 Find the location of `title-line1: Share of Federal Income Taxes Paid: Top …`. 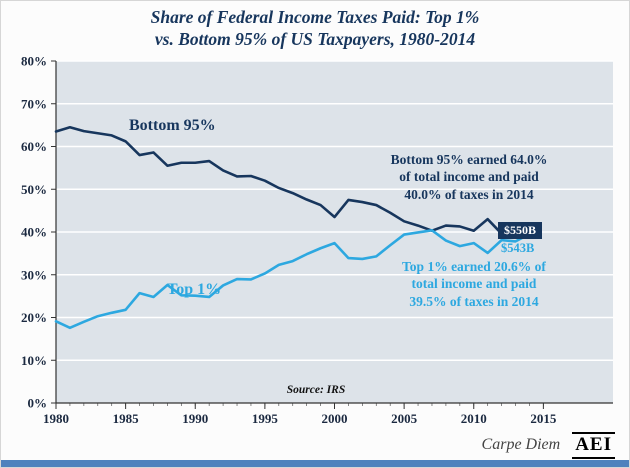

title-line1: Share of Federal Income Taxes Paid: Top … is located at coordinates (315, 17).